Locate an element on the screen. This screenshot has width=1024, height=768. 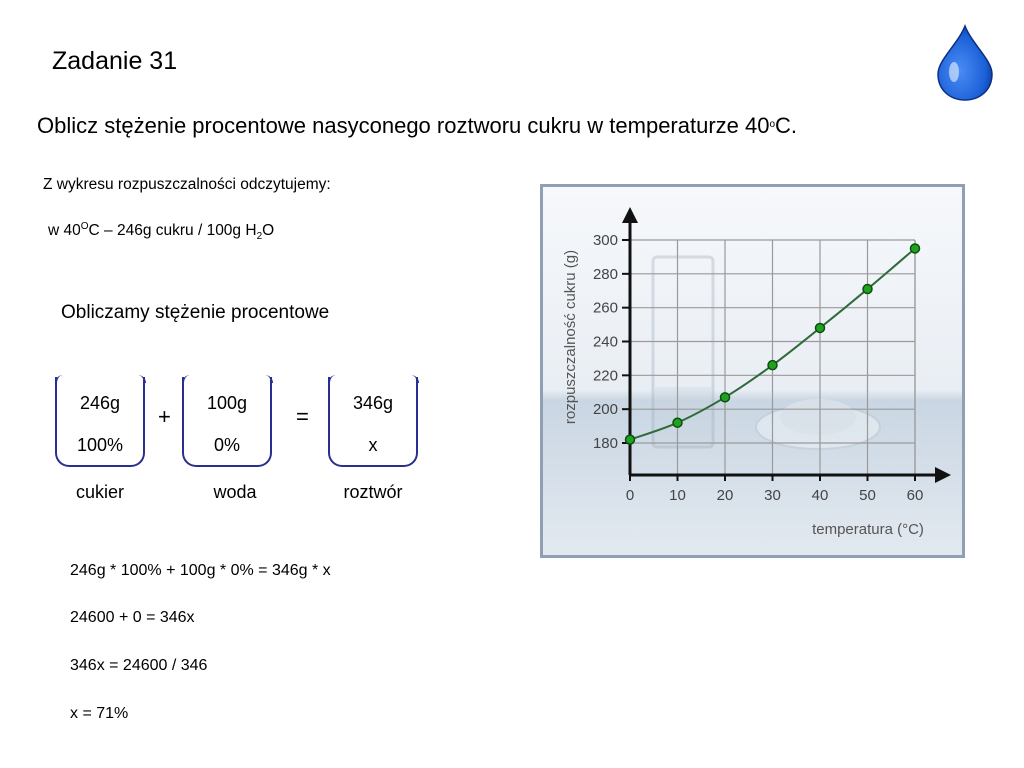
y-tick-label: 240 is located at coordinates (605, 342).